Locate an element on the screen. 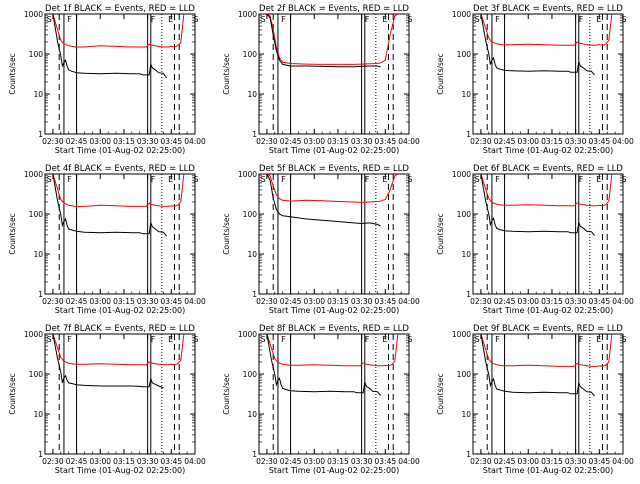 This screenshot has height=484, width=640. chart-title: Det 7f BLACK = Events, RED = LLD is located at coordinates (120, 329).